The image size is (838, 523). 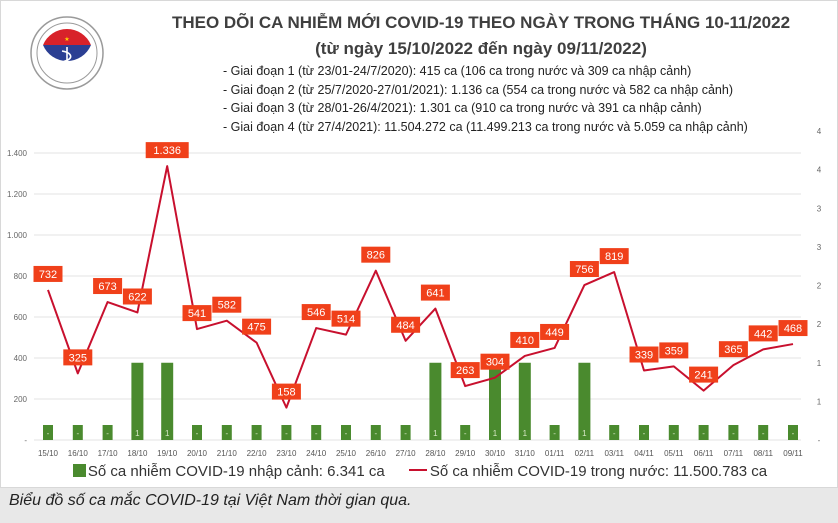 What do you see at coordinates (376, 256) in the screenshot?
I see `data-label: 826` at bounding box center [376, 256].